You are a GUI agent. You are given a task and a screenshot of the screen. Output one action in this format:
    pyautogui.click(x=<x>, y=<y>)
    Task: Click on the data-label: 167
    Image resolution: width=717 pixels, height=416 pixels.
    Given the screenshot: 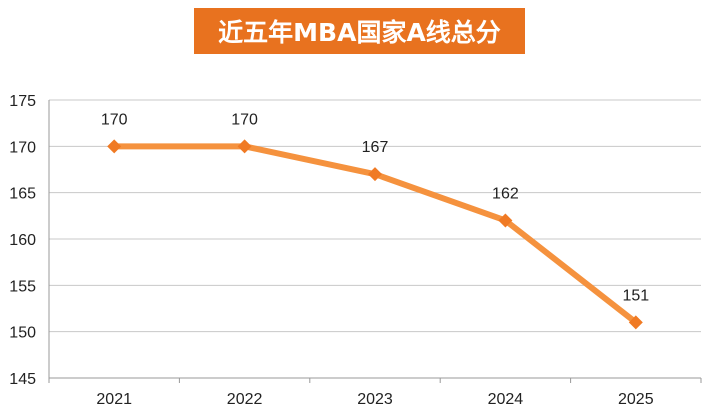 What is the action you would take?
    pyautogui.click(x=375, y=147)
    